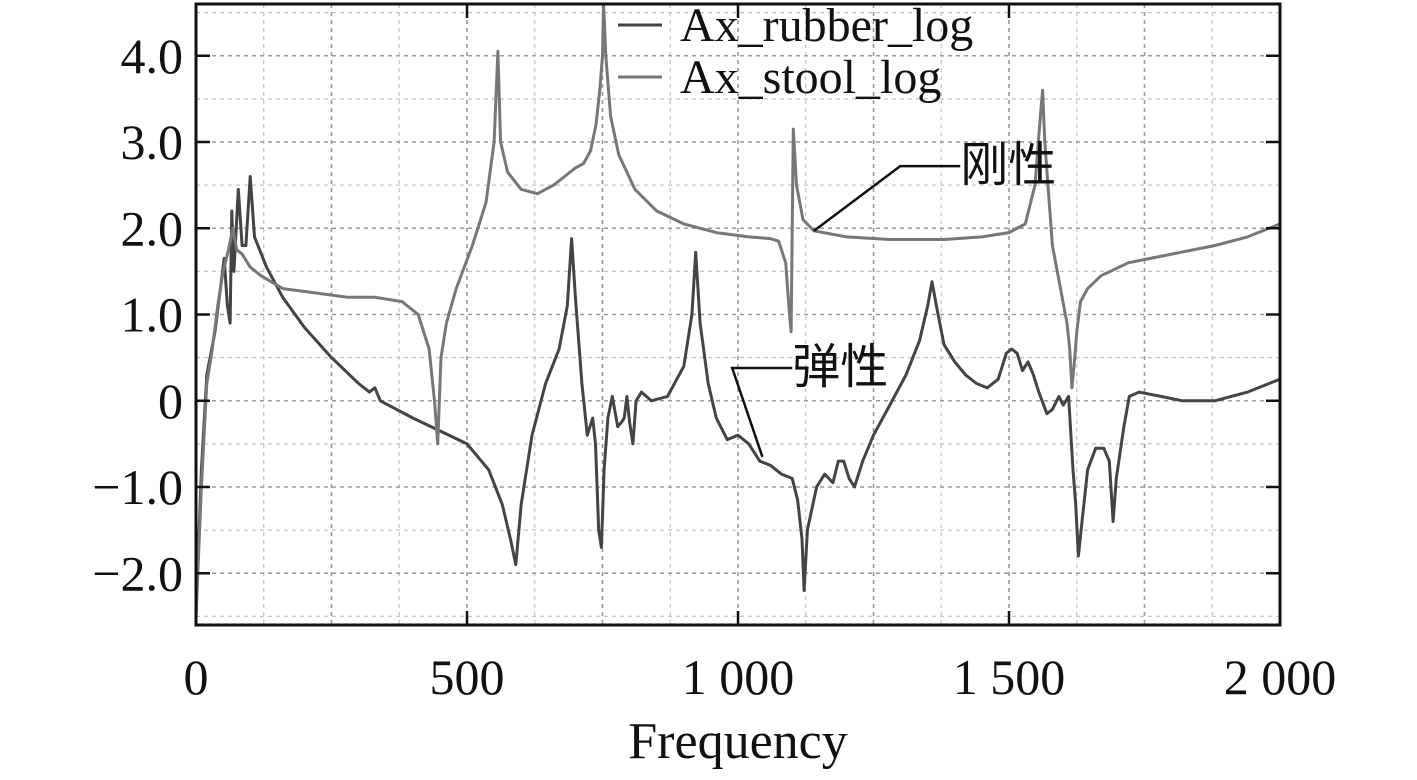 The width and height of the screenshot is (1417, 780). Describe the element at coordinates (137, 573) in the screenshot. I see `y-tick-label: −2.0` at that location.